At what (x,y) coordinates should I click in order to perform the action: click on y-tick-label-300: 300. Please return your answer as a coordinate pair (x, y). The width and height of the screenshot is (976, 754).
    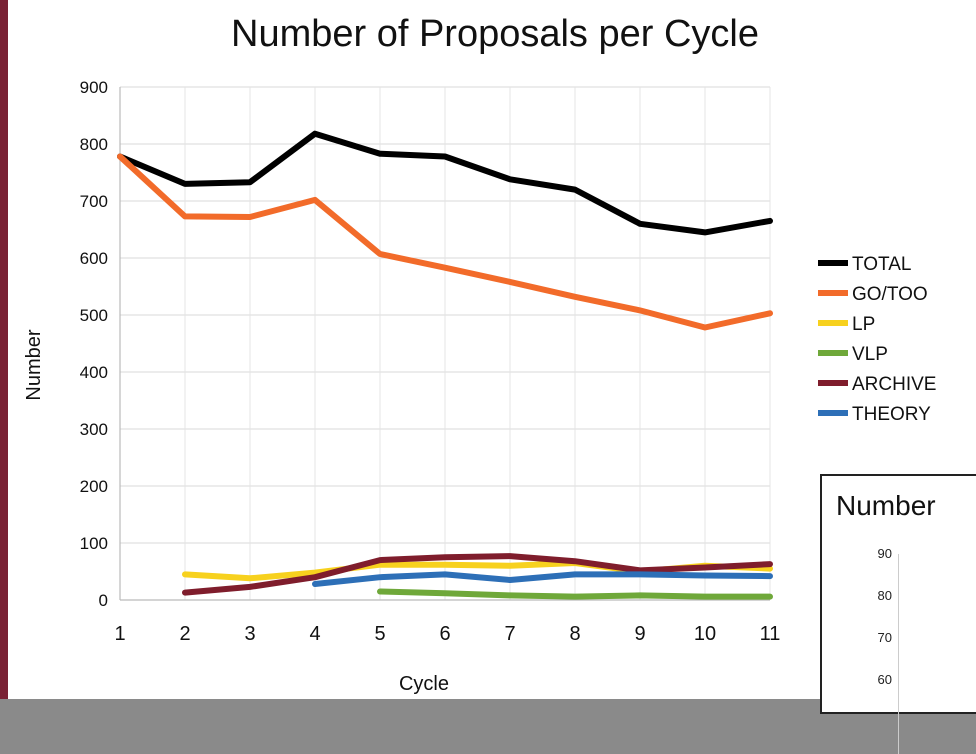
    Looking at the image, I should click on (94, 429).